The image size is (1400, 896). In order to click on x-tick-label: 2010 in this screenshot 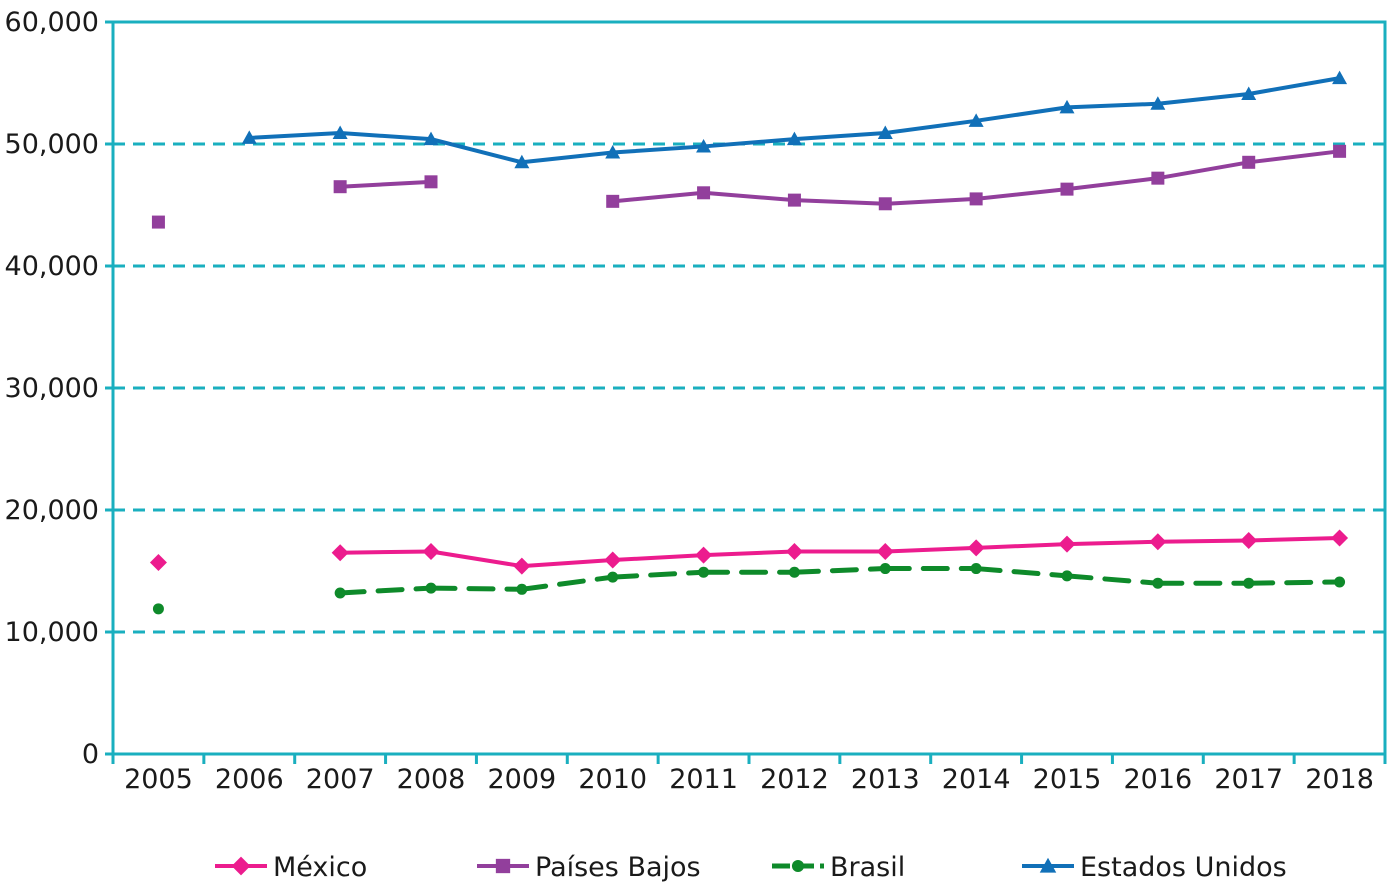, I will do `click(612, 779)`.